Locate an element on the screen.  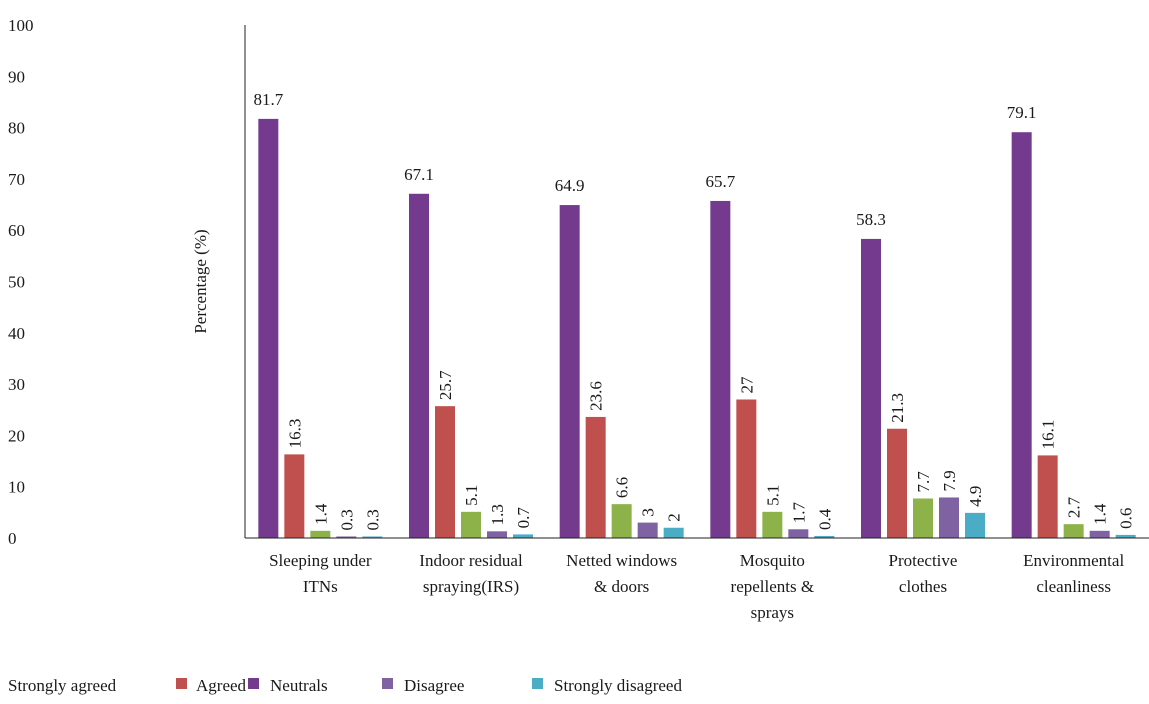
data-label: 21.3 is located at coordinates (897, 408).